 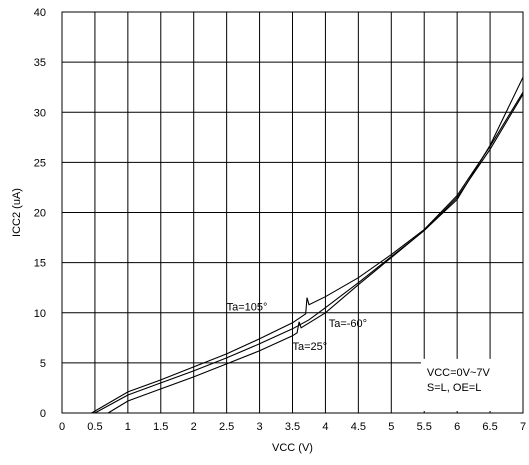 I want to click on series-annotation: Ta=-60°, so click(x=348, y=324).